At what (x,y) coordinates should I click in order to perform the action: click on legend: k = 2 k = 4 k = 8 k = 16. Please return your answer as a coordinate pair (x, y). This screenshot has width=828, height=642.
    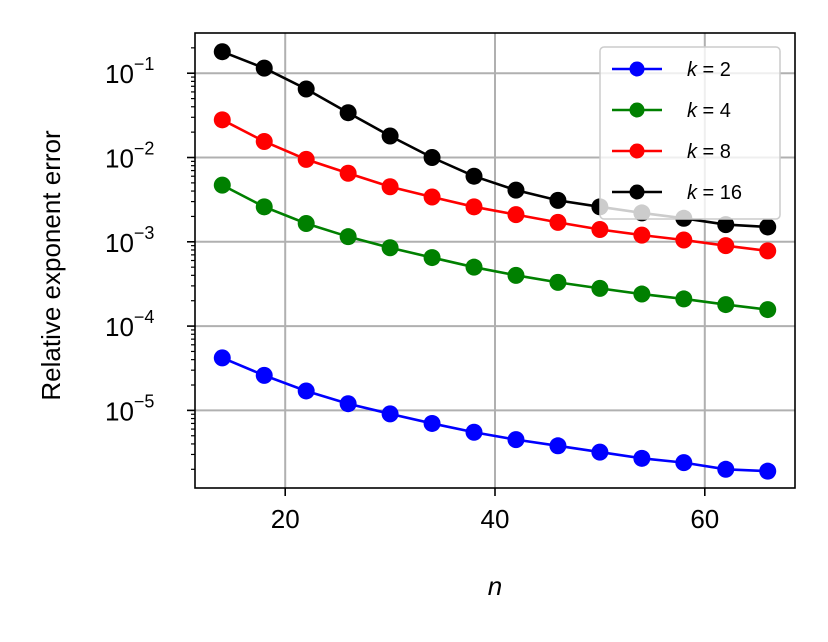
    Looking at the image, I should click on (690, 133).